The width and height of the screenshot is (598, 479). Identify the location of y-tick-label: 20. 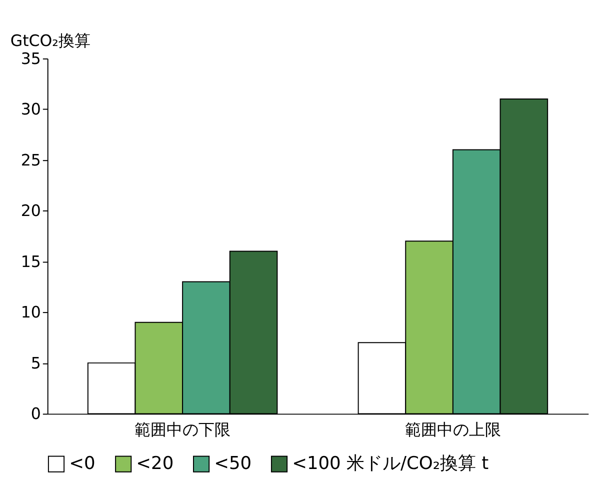
(30, 210).